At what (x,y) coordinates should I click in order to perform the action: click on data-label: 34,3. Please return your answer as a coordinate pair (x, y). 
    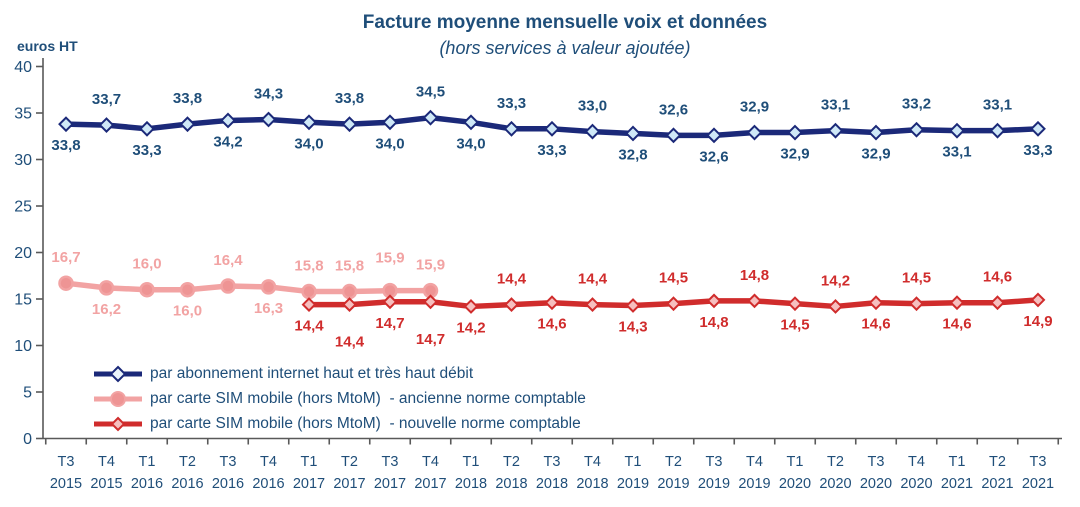
    Looking at the image, I should click on (268, 94).